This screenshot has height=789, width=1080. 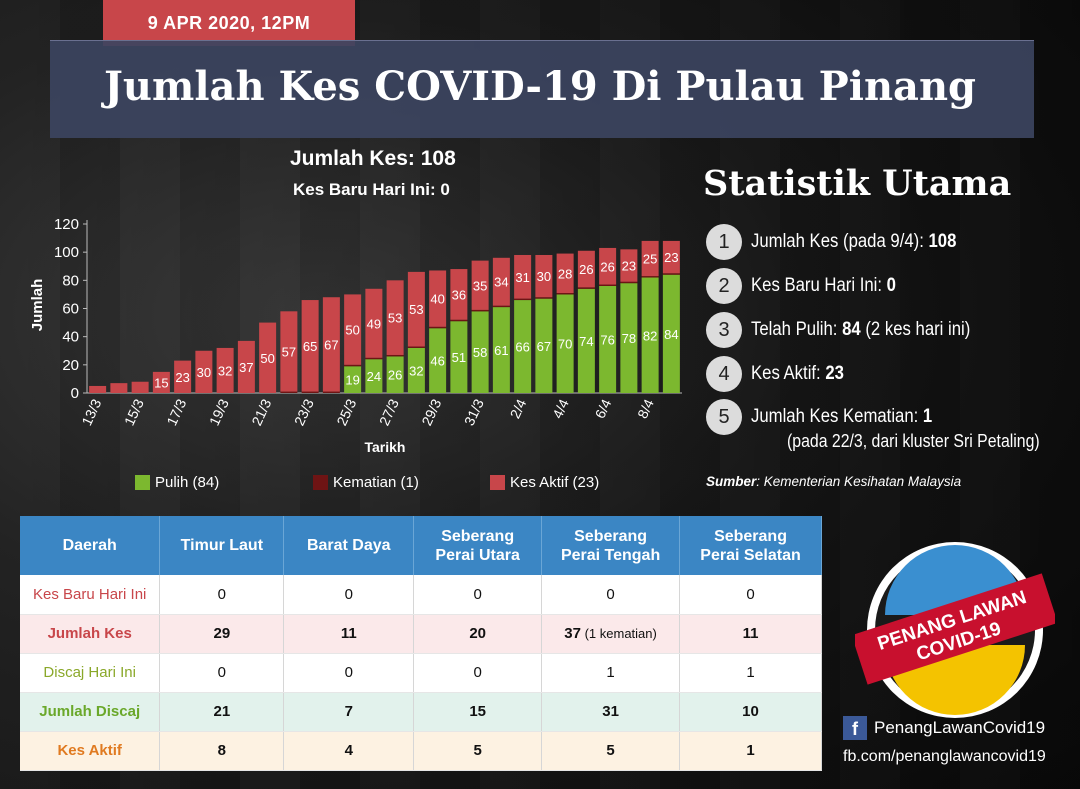 I want to click on data-label-recovered: 84, so click(x=671, y=334).